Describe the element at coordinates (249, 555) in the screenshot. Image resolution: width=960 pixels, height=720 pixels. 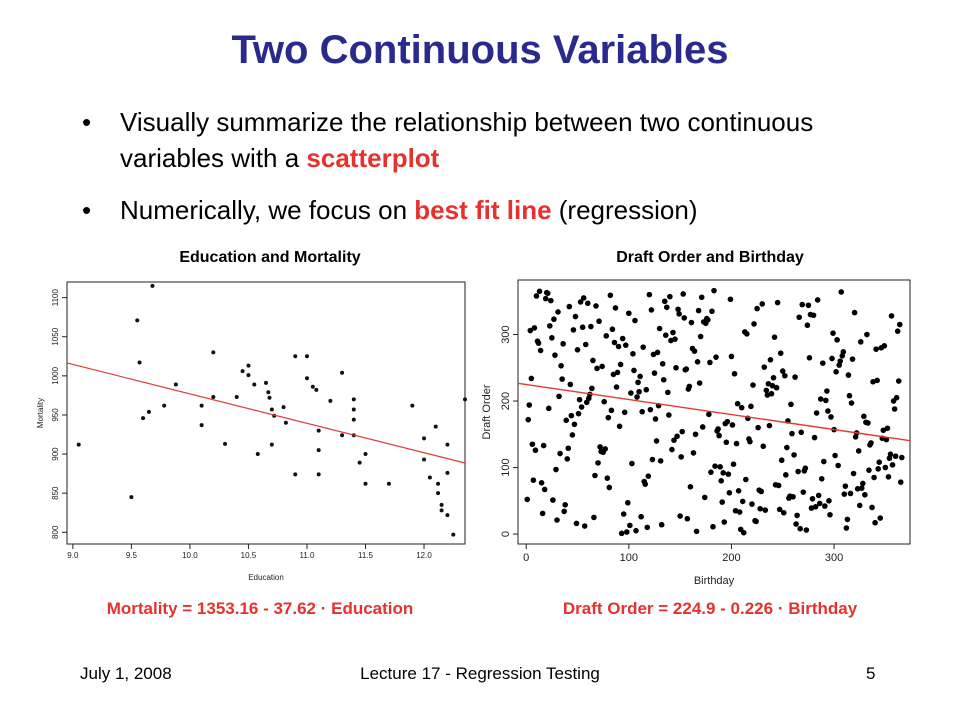
I see `x-tick-label: 10.5` at that location.